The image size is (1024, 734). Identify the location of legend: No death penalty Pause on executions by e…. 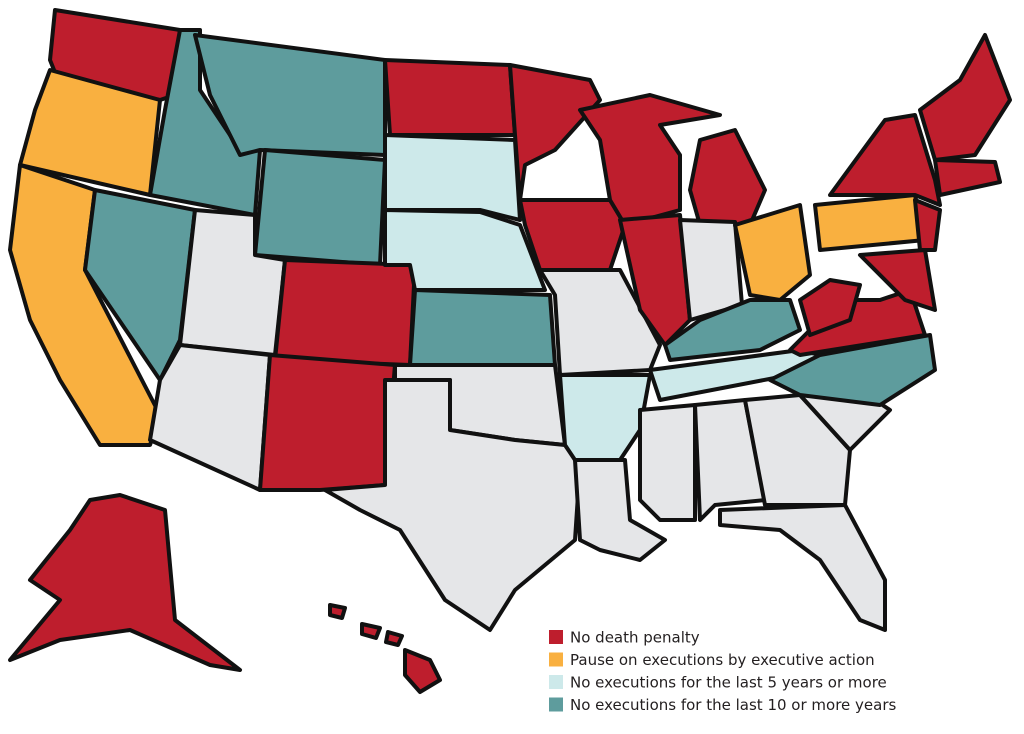
(723, 671).